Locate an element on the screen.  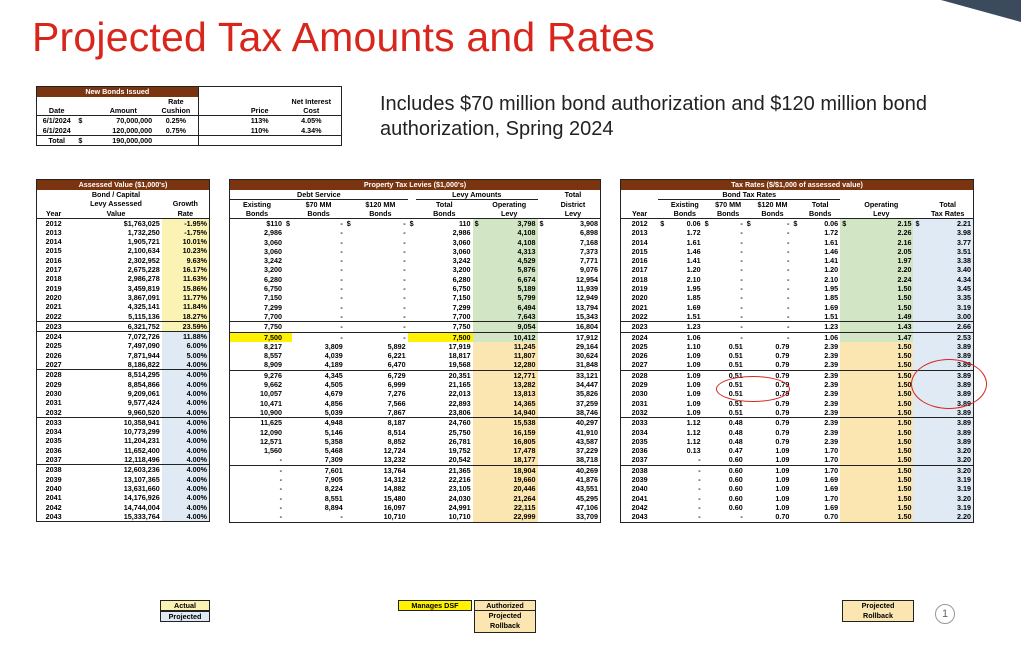
levy-row: -7,601 13,764 21,365 18,904 40,269 is located at coordinates (415, 470).